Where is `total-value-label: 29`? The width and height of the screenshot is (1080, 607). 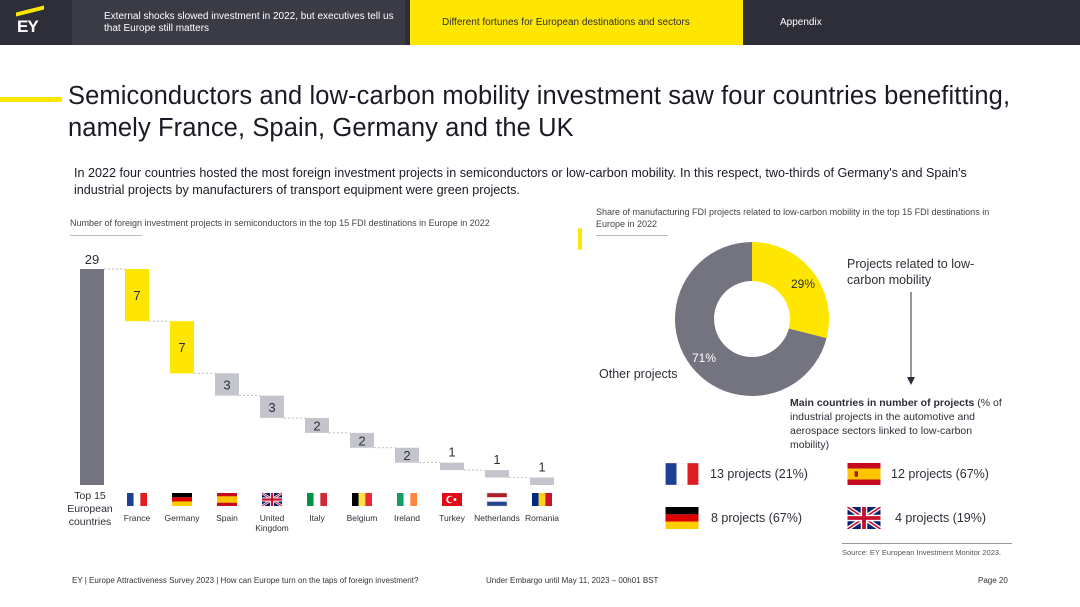 total-value-label: 29 is located at coordinates (92, 259).